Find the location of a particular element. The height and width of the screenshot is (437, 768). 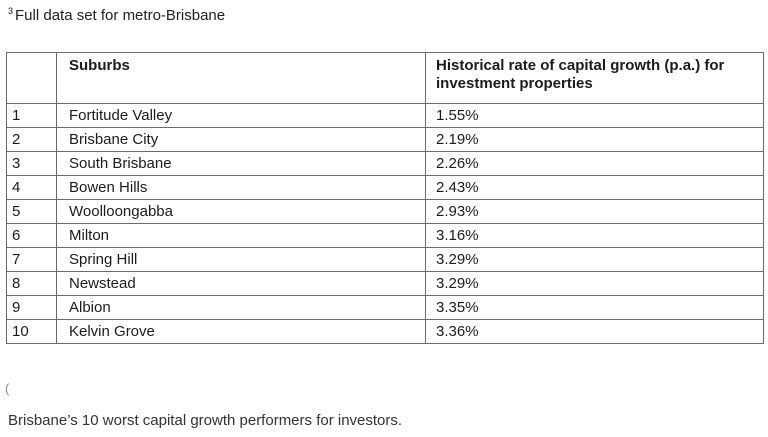

table-row: 8 Newstead 3.29% is located at coordinates (385, 283).